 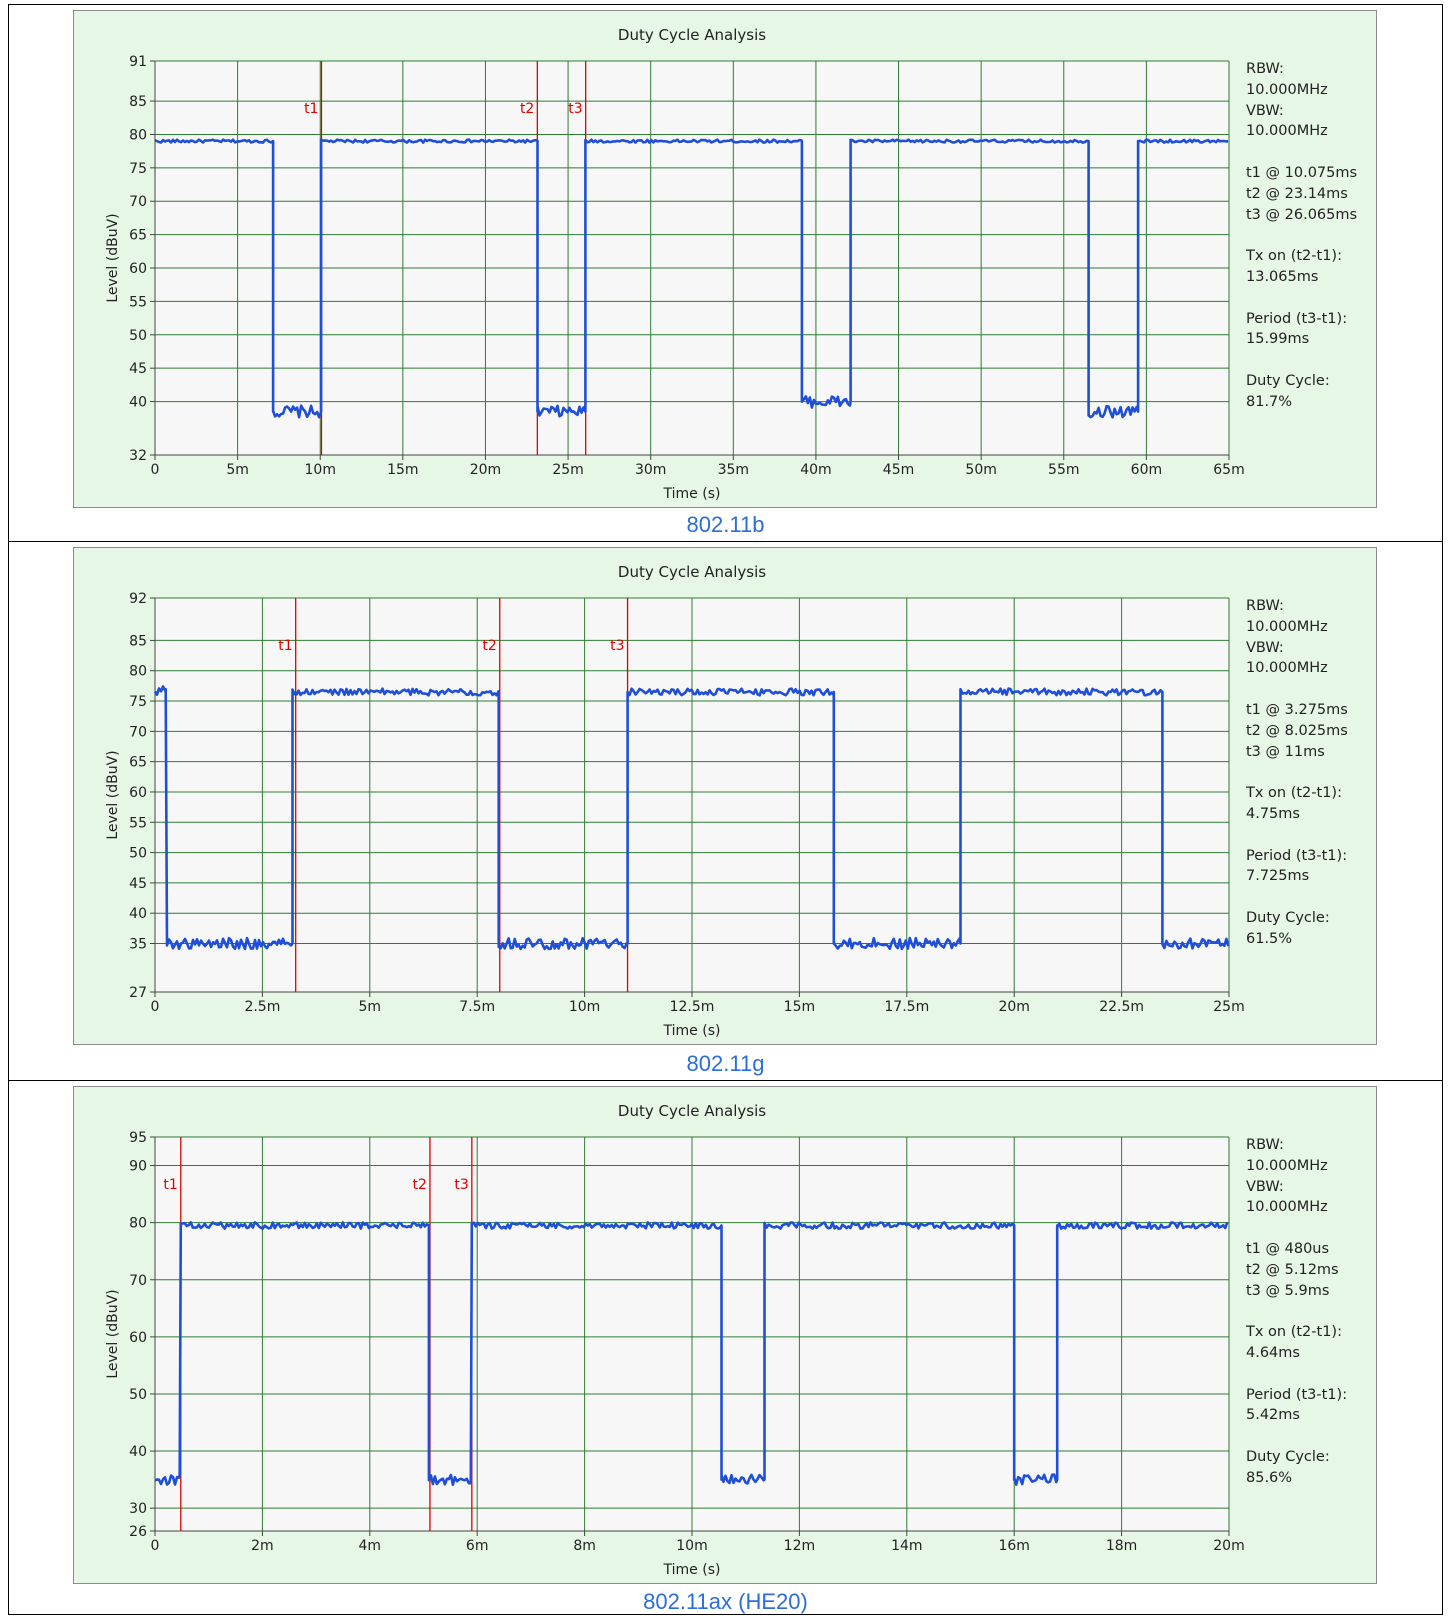 What do you see at coordinates (725, 1063) in the screenshot?
I see `chart-caption-2: 802.11g` at bounding box center [725, 1063].